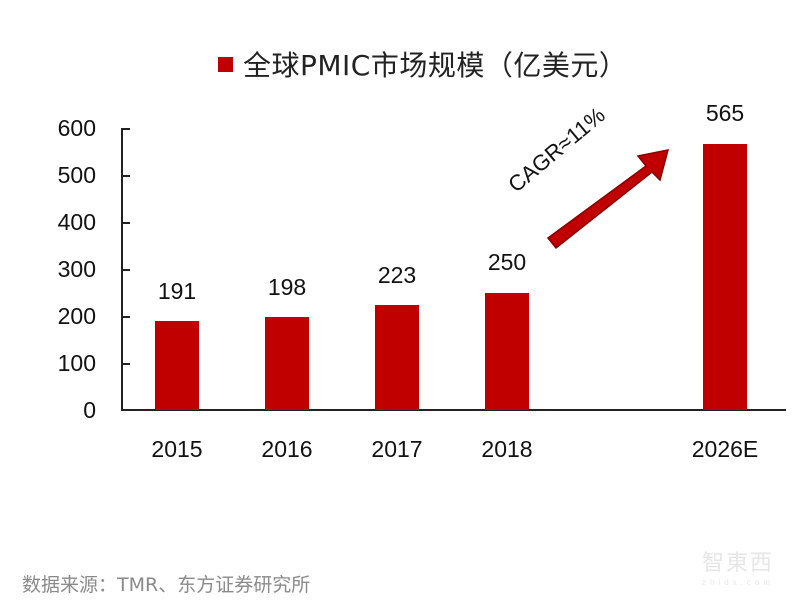 This screenshot has width=800, height=605. I want to click on data-source: 数据来源：TMR、东方证券研究所, so click(166, 585).